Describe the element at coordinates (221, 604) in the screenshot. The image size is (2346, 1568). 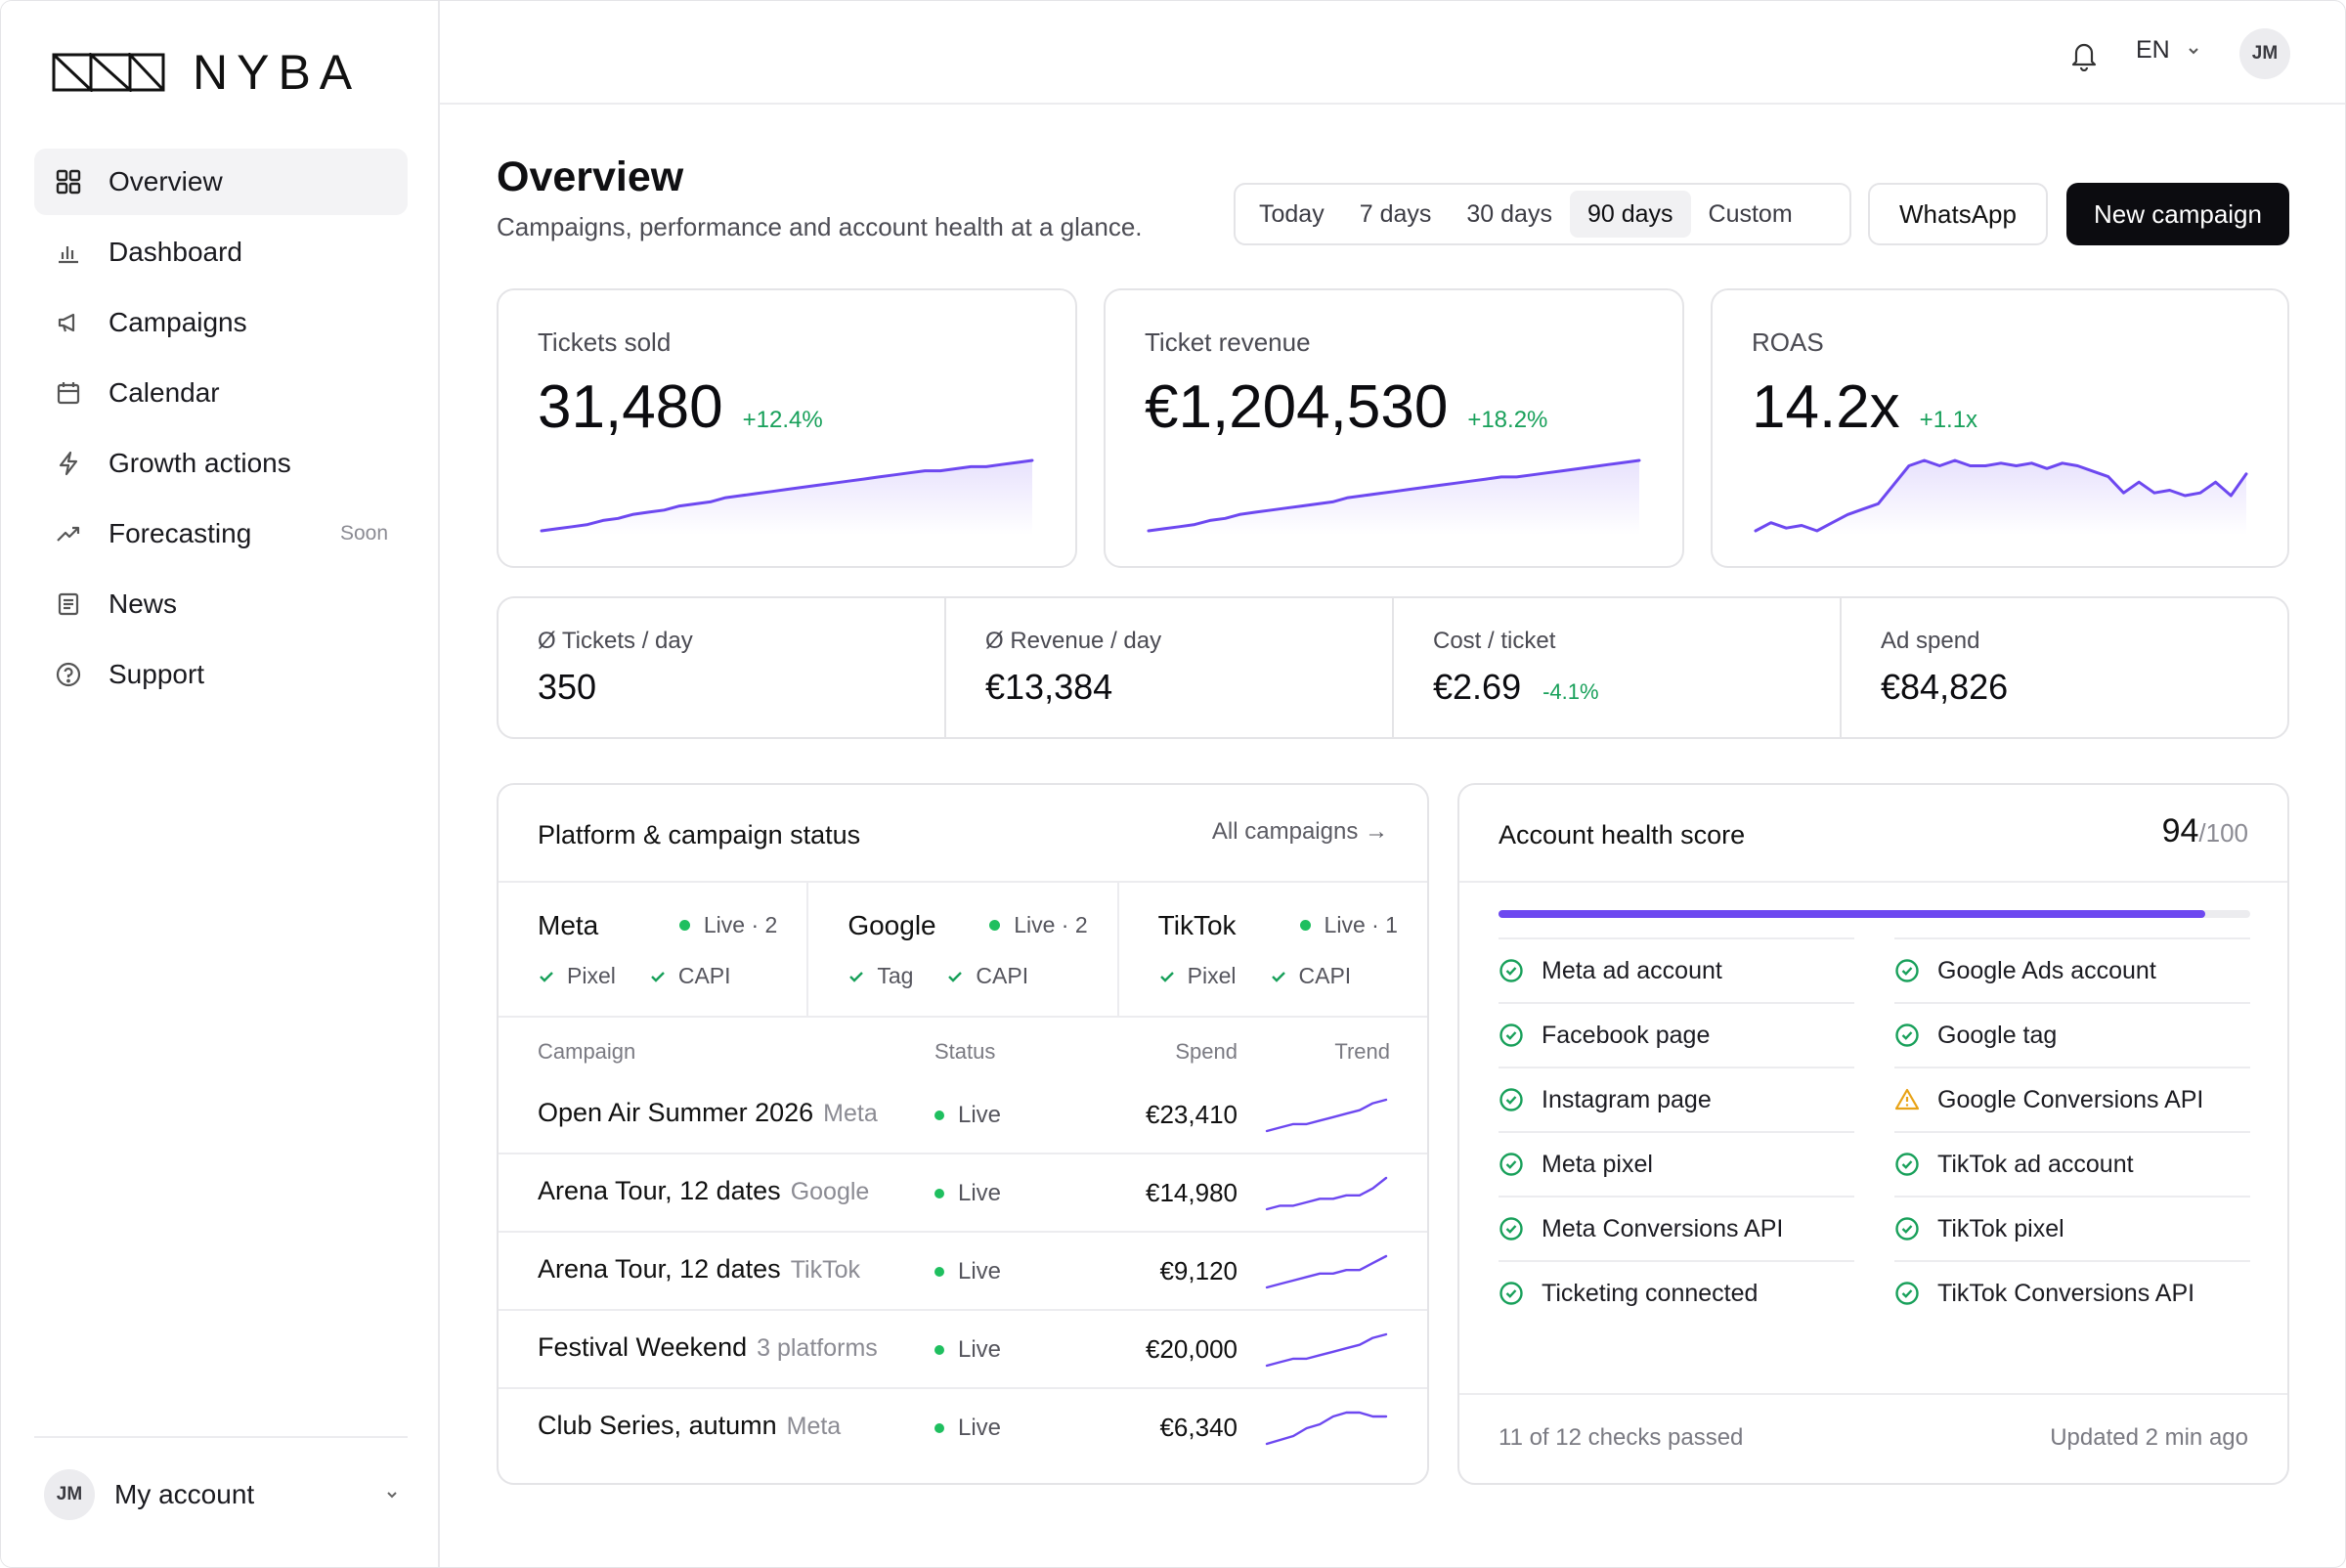
I see `sidebar-item-news: News` at that location.